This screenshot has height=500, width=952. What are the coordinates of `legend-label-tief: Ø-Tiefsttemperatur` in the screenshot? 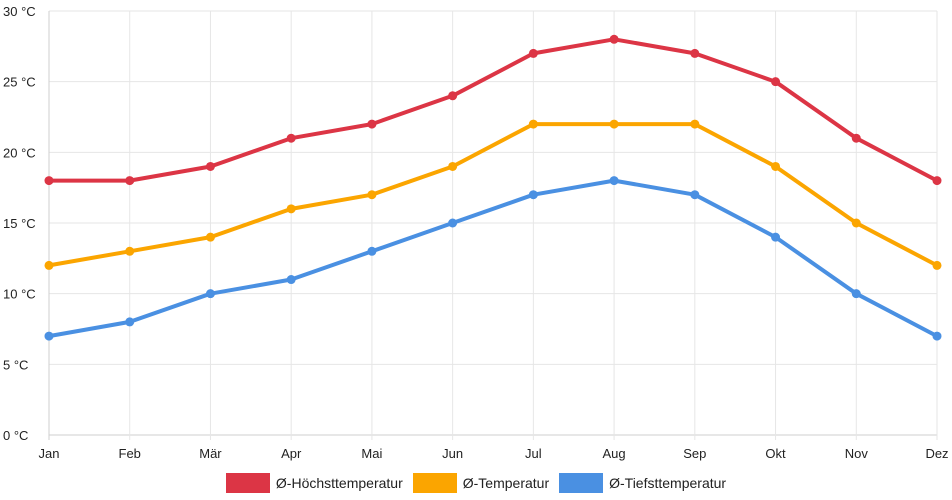 It's located at (668, 483).